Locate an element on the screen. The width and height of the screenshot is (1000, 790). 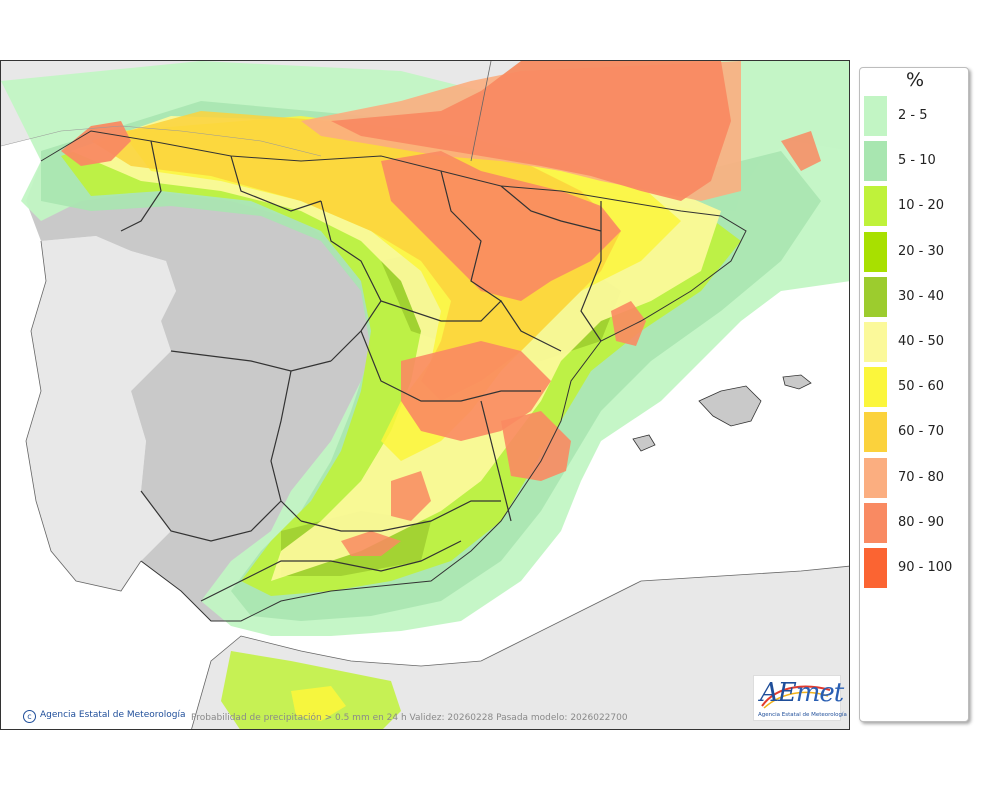
copyright-icon: c is located at coordinates (29, 716).